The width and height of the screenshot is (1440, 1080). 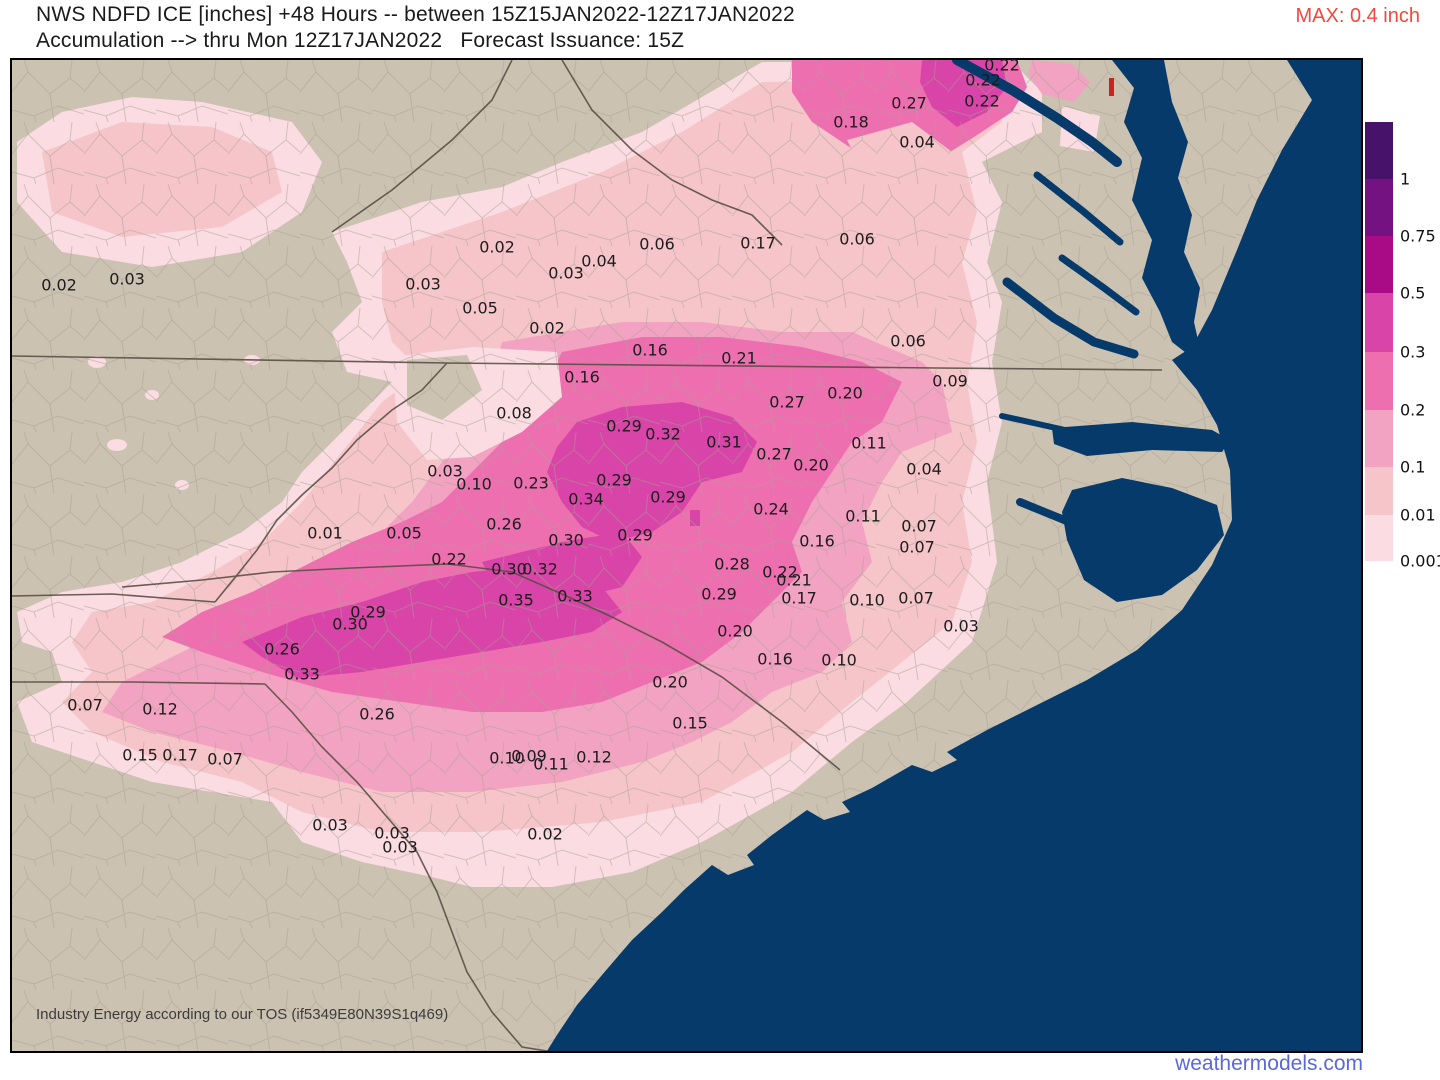 I want to click on colorbar-tick: 0.01, so click(x=1418, y=515).